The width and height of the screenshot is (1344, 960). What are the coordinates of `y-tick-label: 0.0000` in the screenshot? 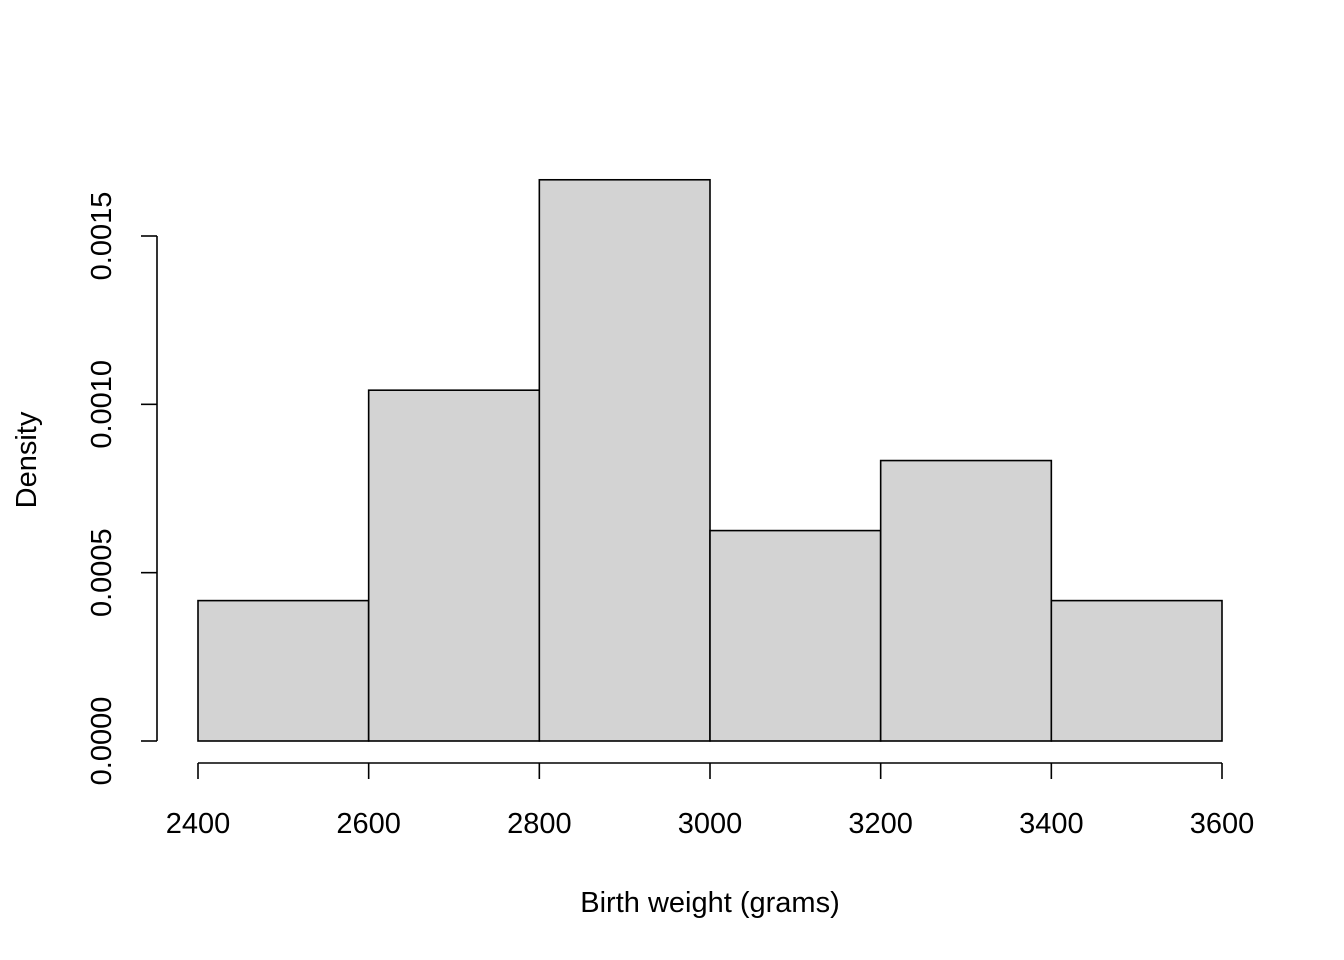 It's located at (102, 741).